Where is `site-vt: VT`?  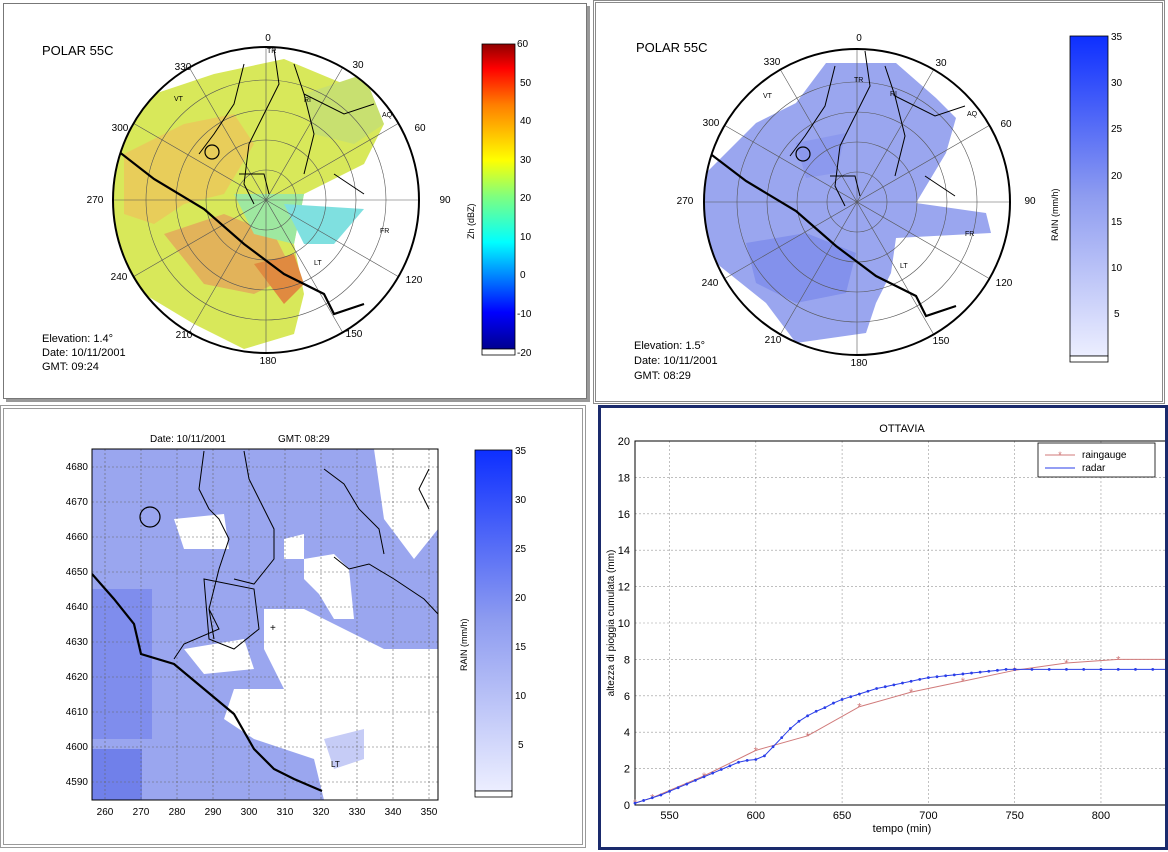
site-vt: VT is located at coordinates (768, 96).